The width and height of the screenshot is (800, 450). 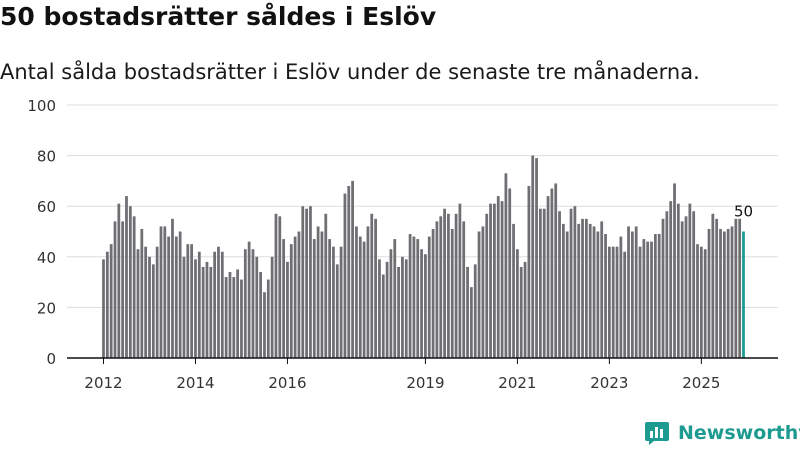 I want to click on chart-title: 50 bostadsrätter såldes i Eslöv, so click(x=218, y=16).